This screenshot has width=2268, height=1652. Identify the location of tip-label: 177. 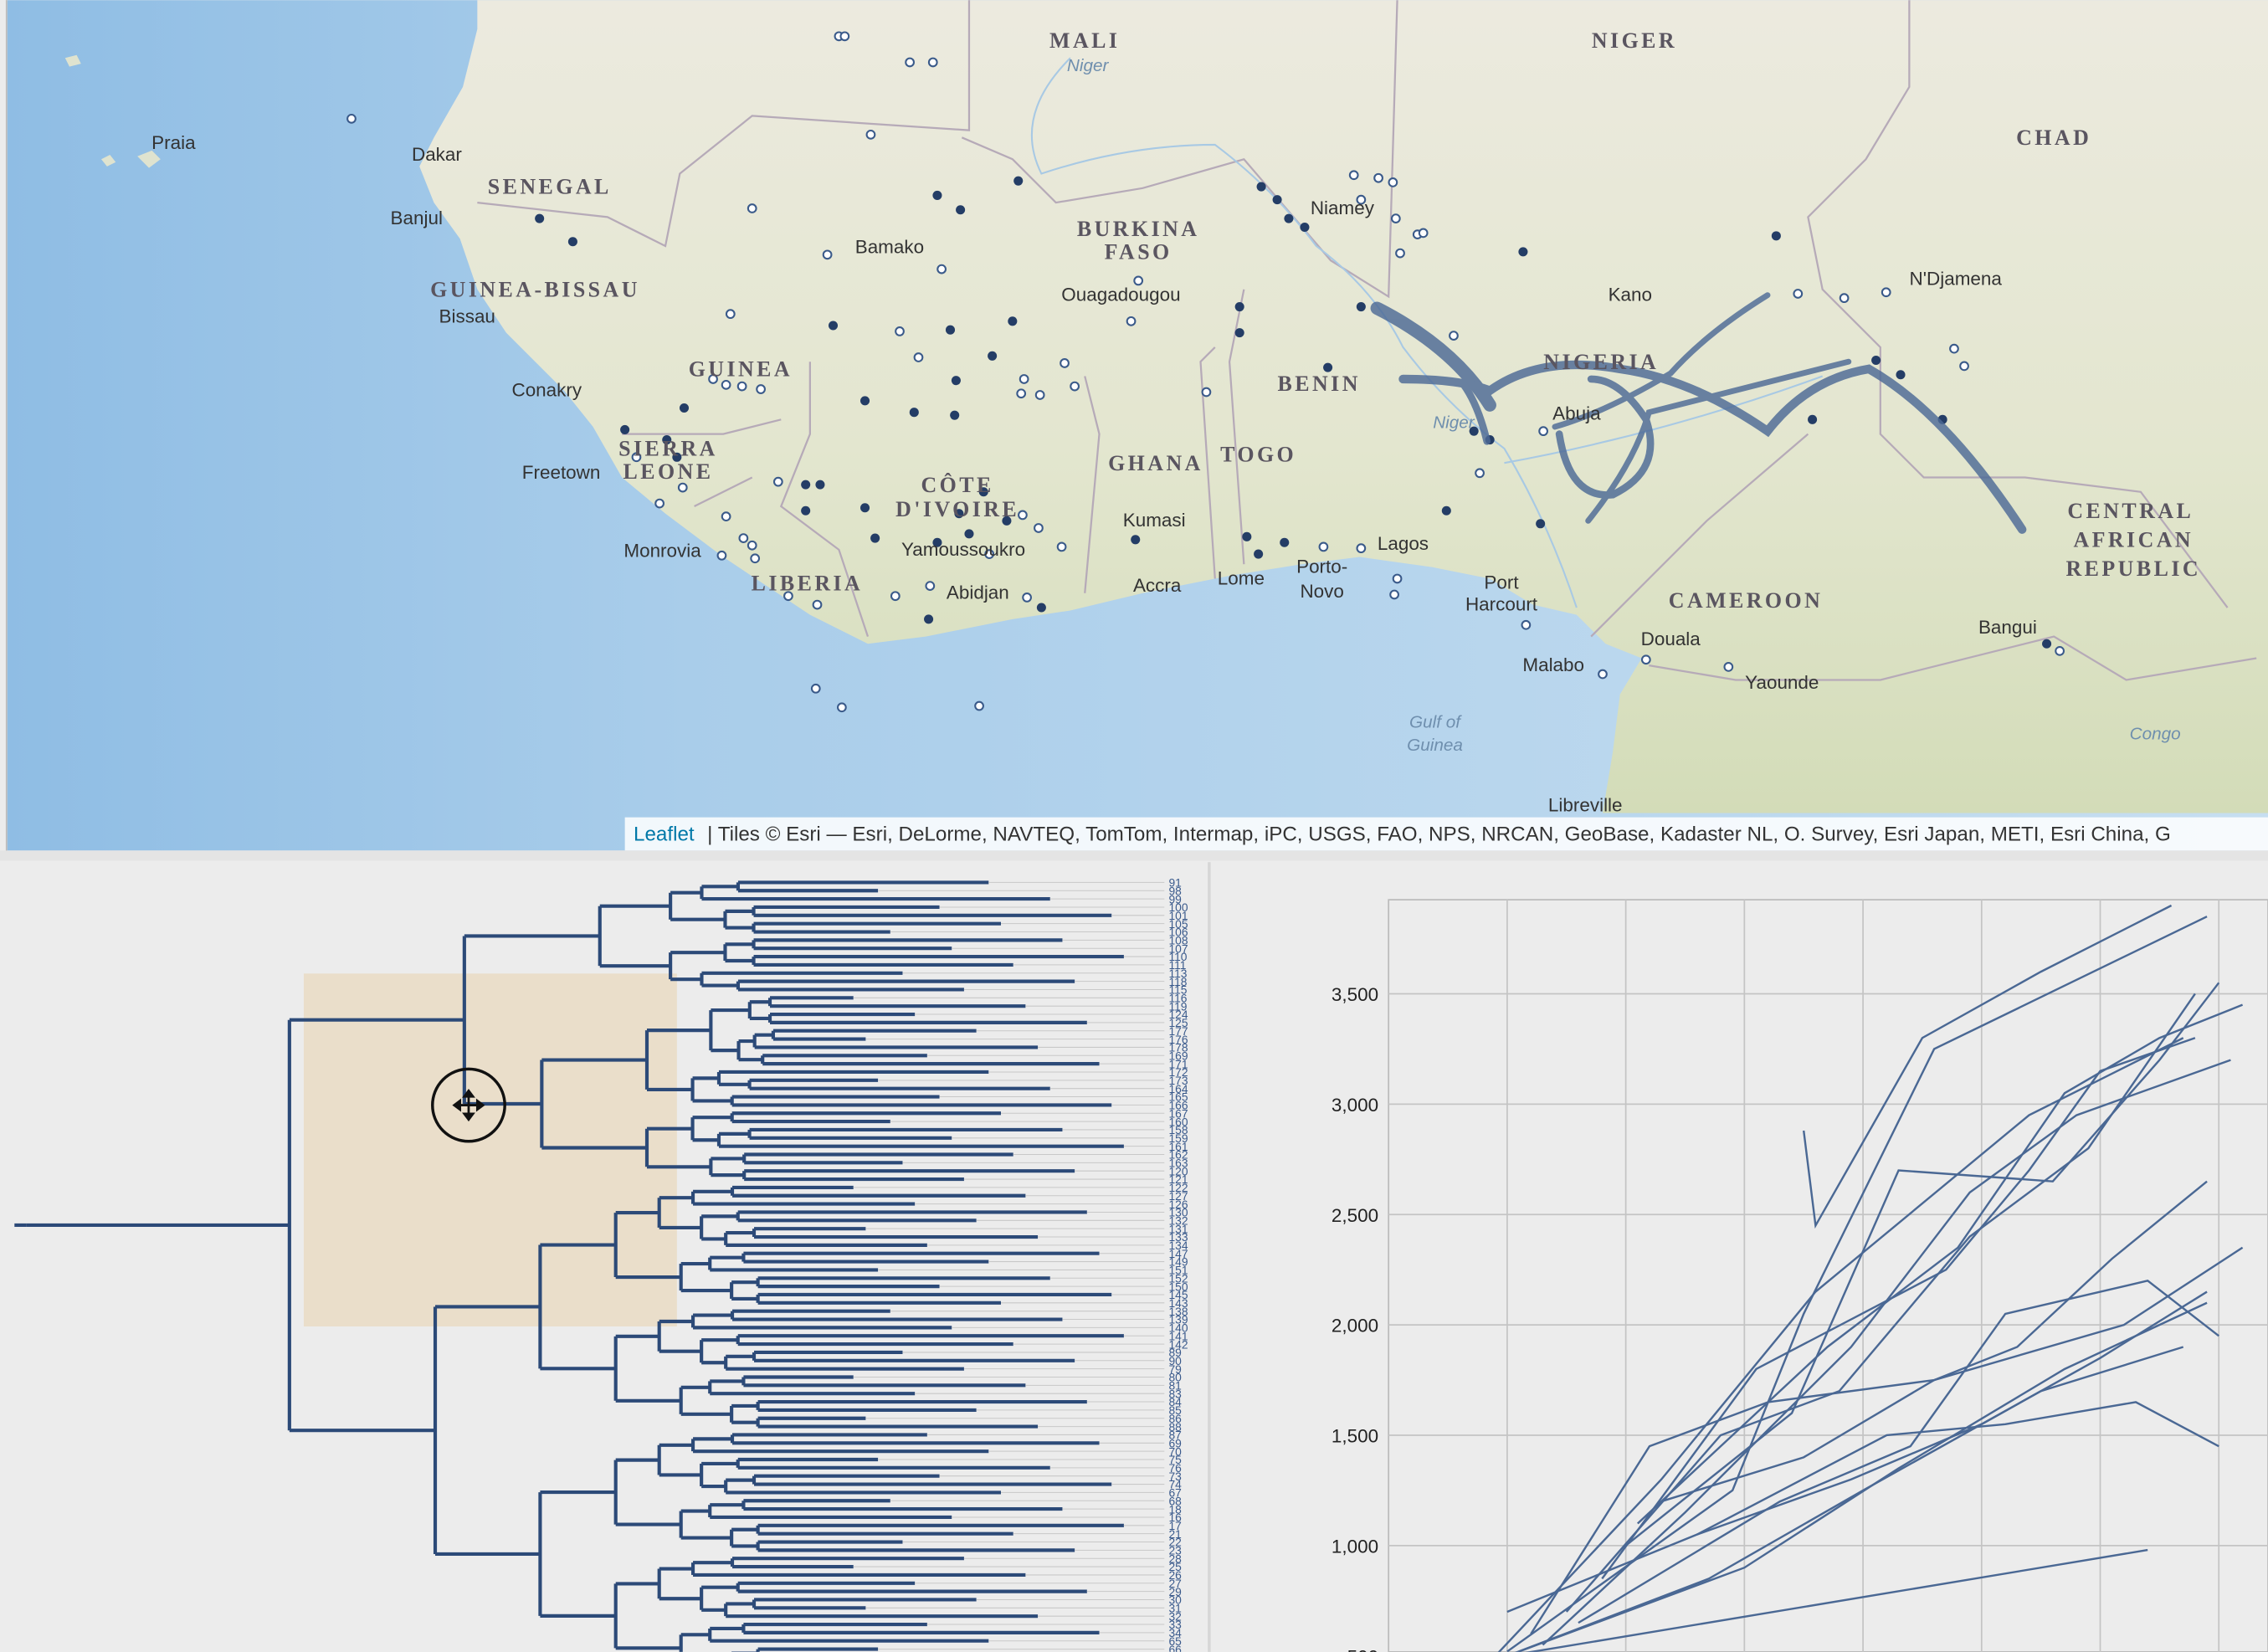
(1178, 1031).